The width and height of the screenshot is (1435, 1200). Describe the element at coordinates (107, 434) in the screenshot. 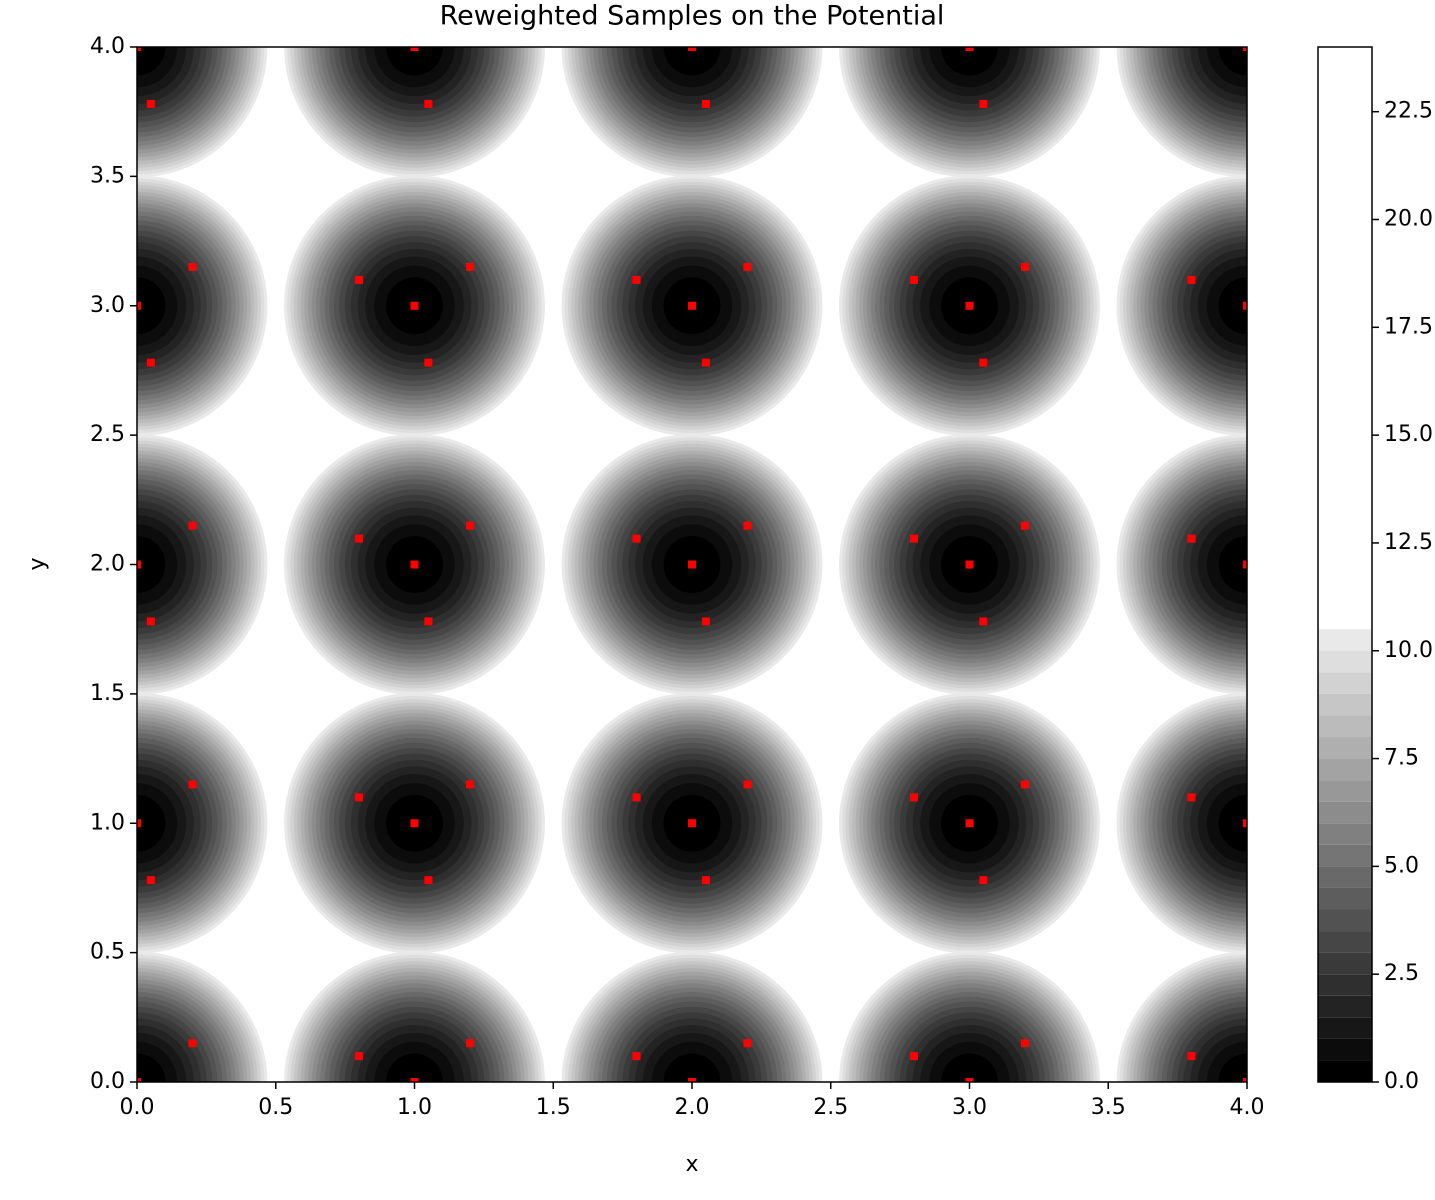

I see `y-tick-label: 2.5` at that location.